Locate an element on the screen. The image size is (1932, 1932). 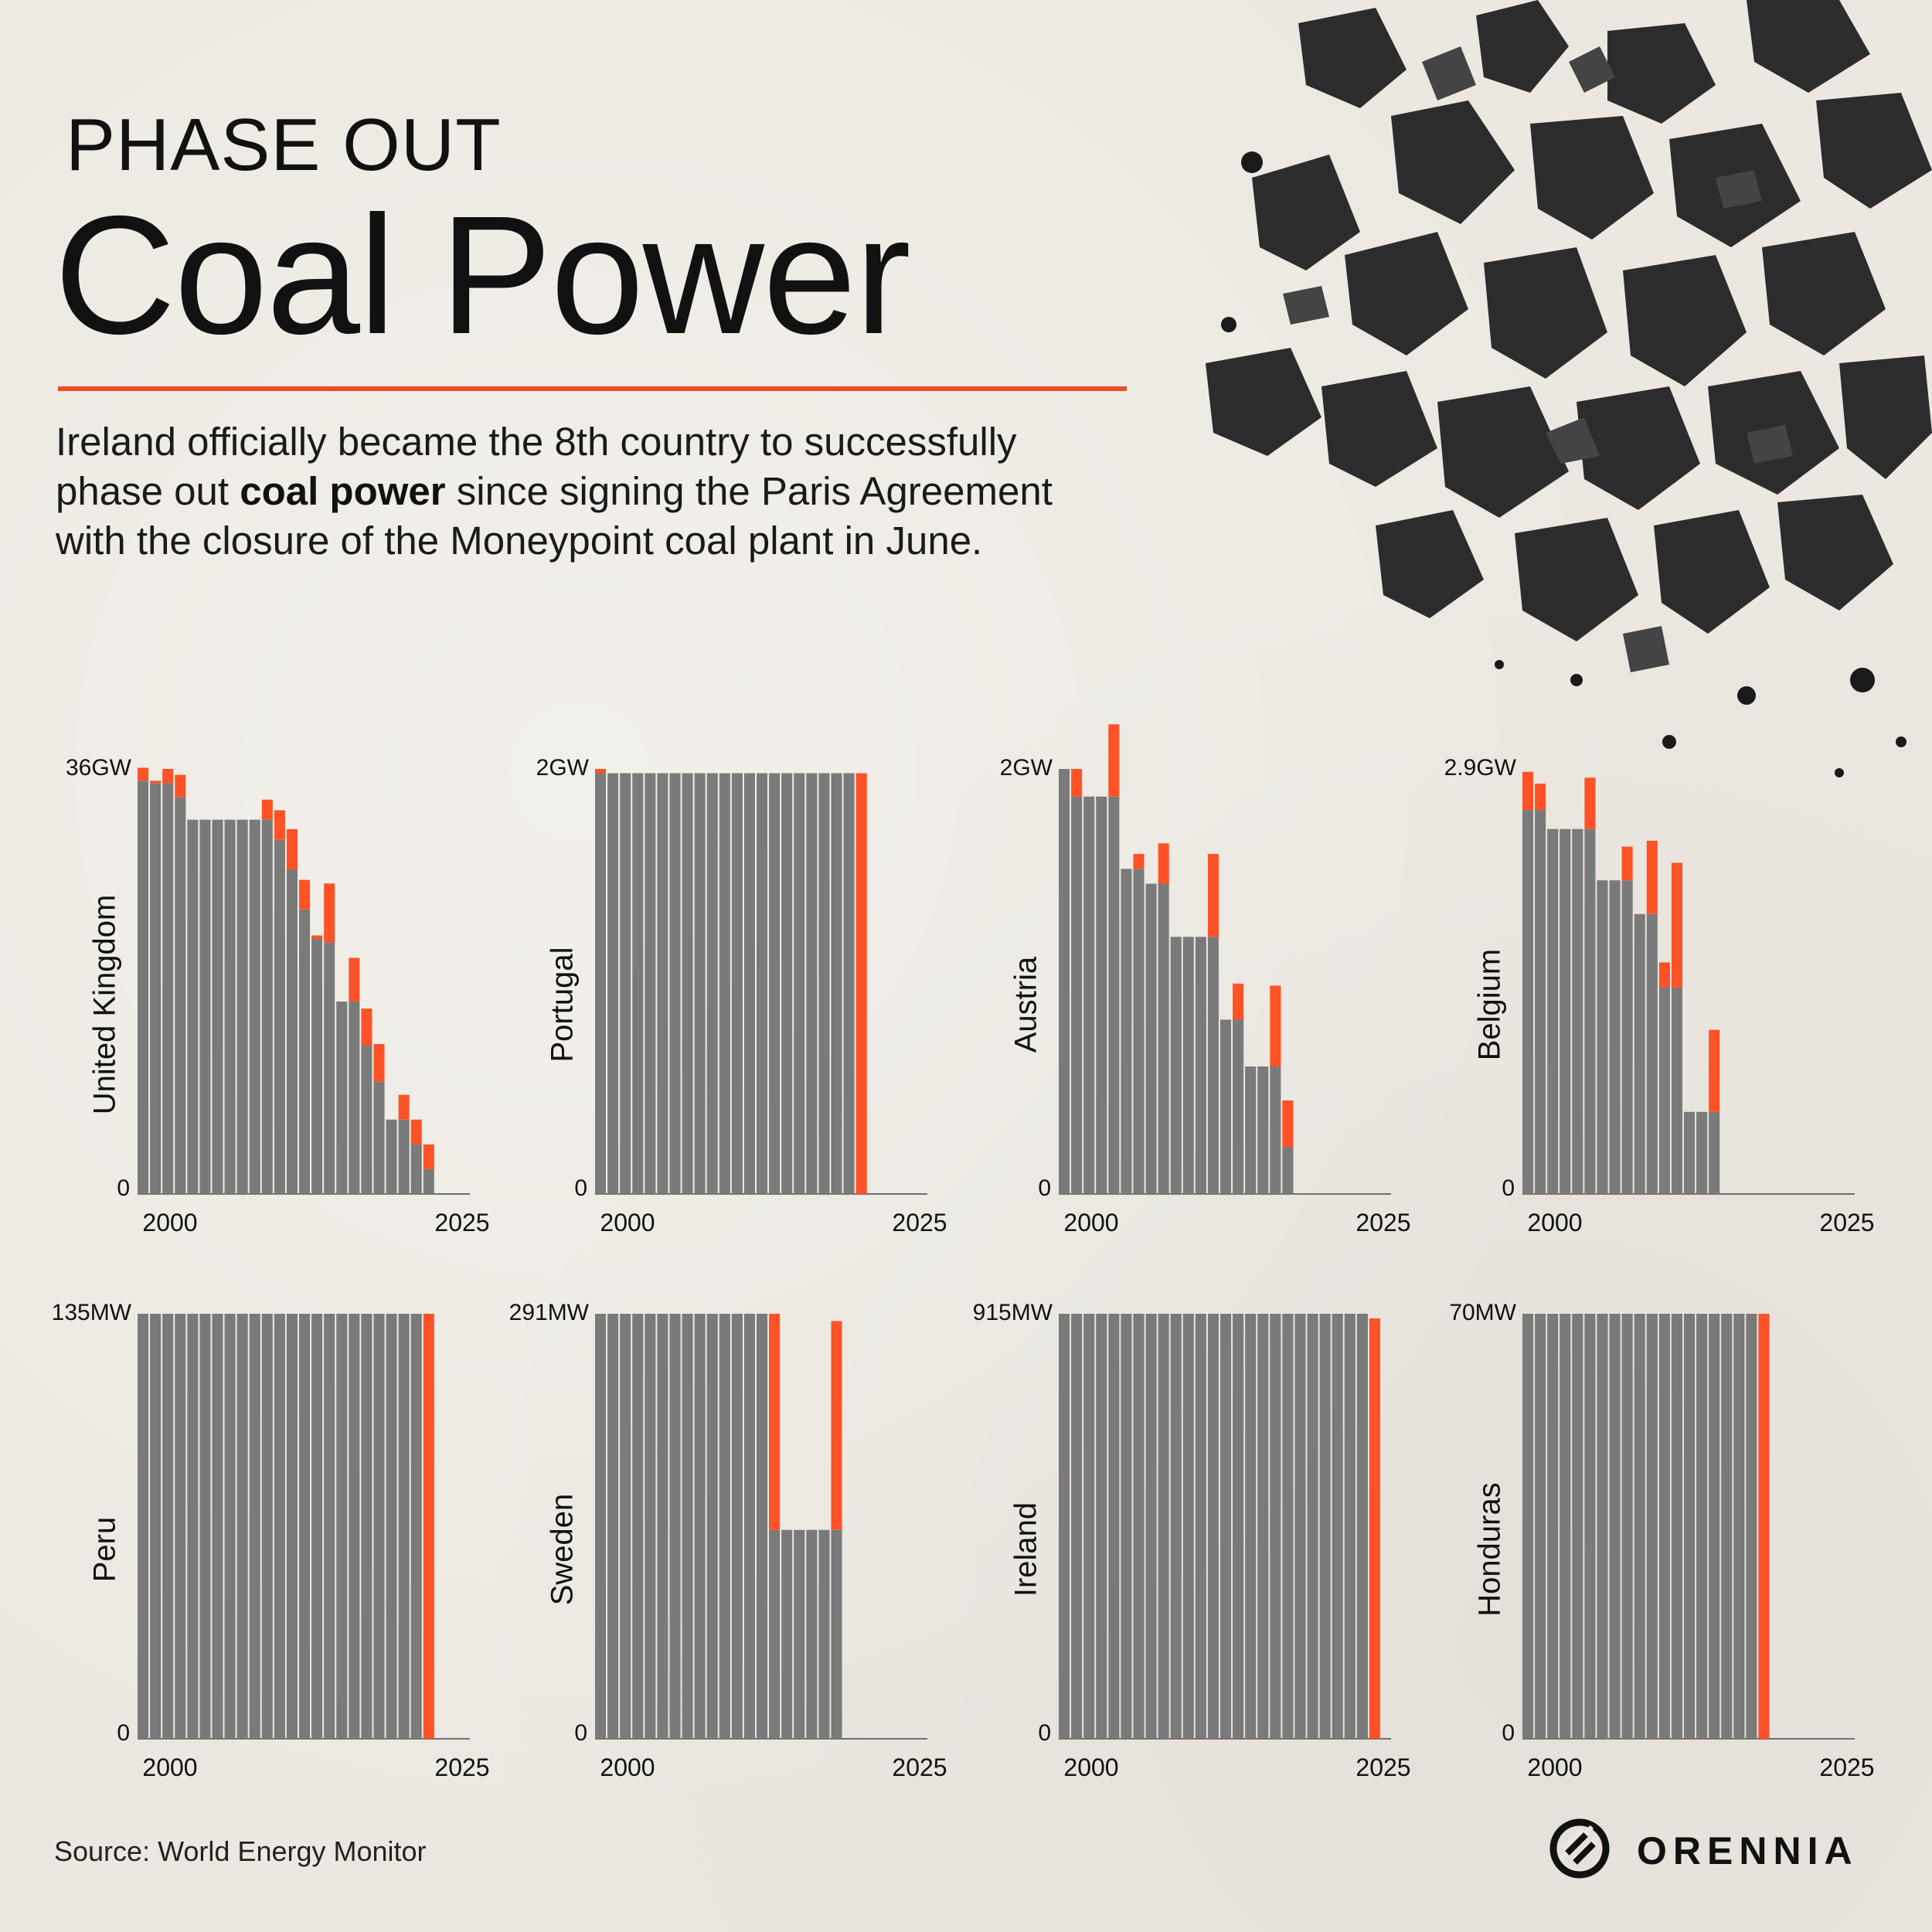
chart-panel-united-kingdom: 36GW 0 2000 2025 United Kingdom is located at coordinates (248, 993).